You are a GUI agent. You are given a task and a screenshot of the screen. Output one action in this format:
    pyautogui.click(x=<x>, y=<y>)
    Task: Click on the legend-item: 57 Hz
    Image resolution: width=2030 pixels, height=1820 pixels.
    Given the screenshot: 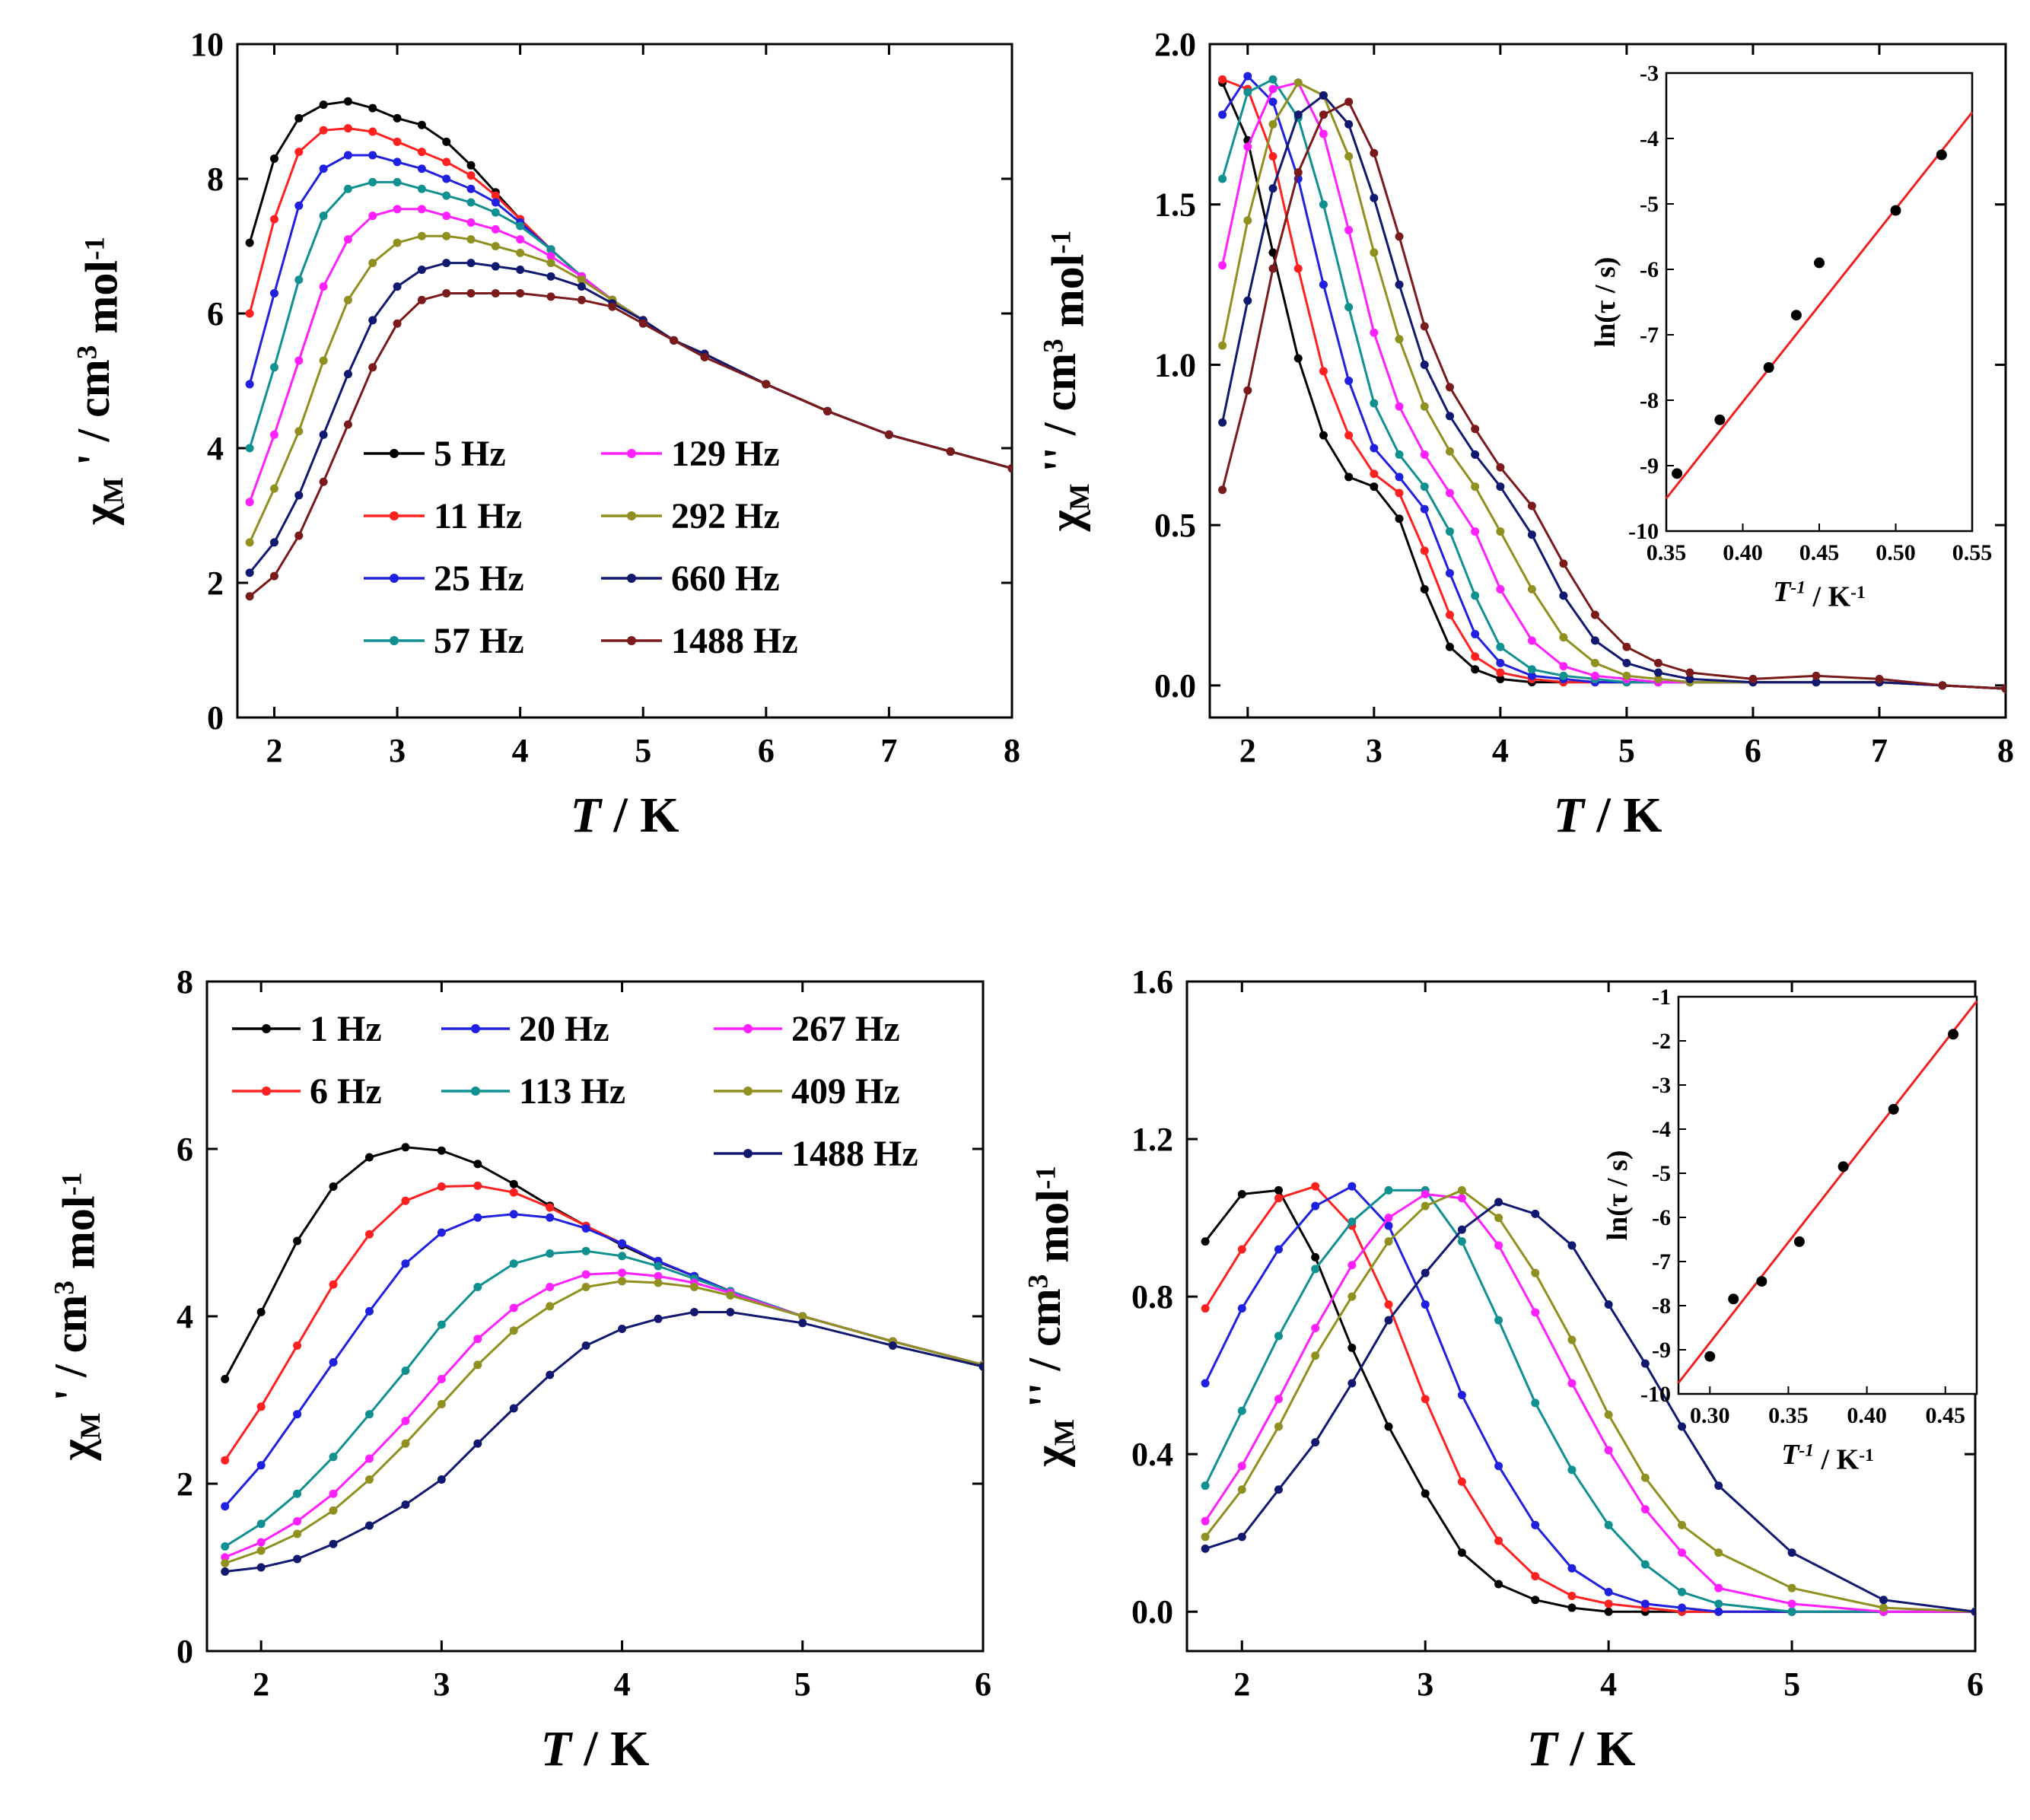 What is the action you would take?
    pyautogui.click(x=444, y=641)
    